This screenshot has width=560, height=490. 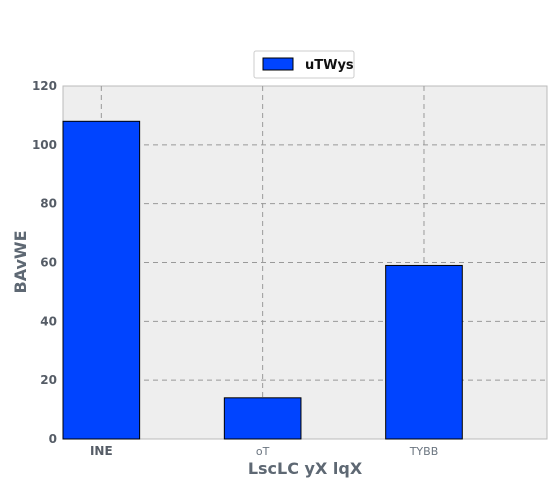 I want to click on y-axis-ticks: 0 20 40 60 80 100 120, so click(x=44, y=262).